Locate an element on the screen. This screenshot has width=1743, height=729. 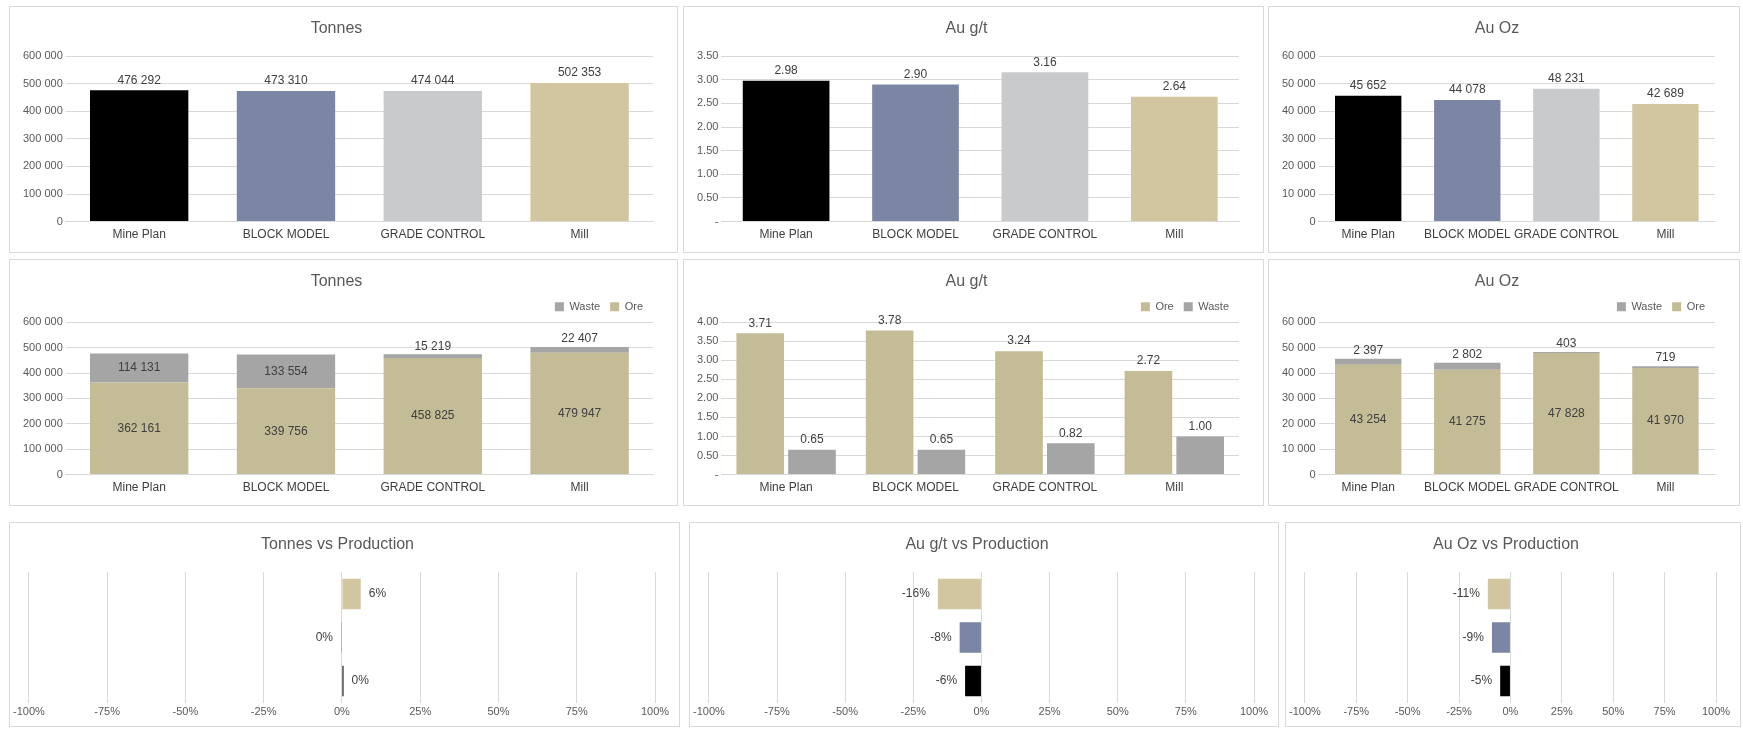
data-label: 474 044 is located at coordinates (433, 80).